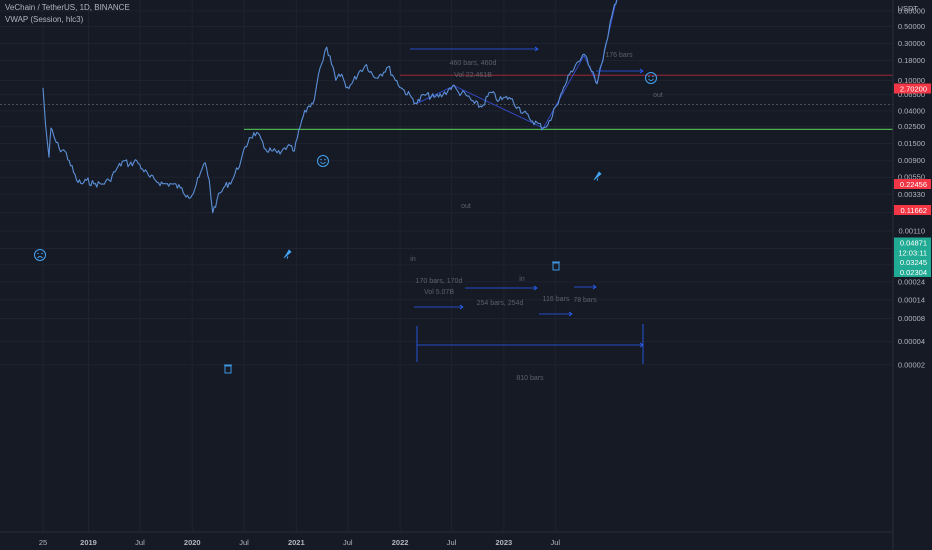 This screenshot has width=932, height=550. I want to click on y-tick-label: 0.30000, so click(911, 43).